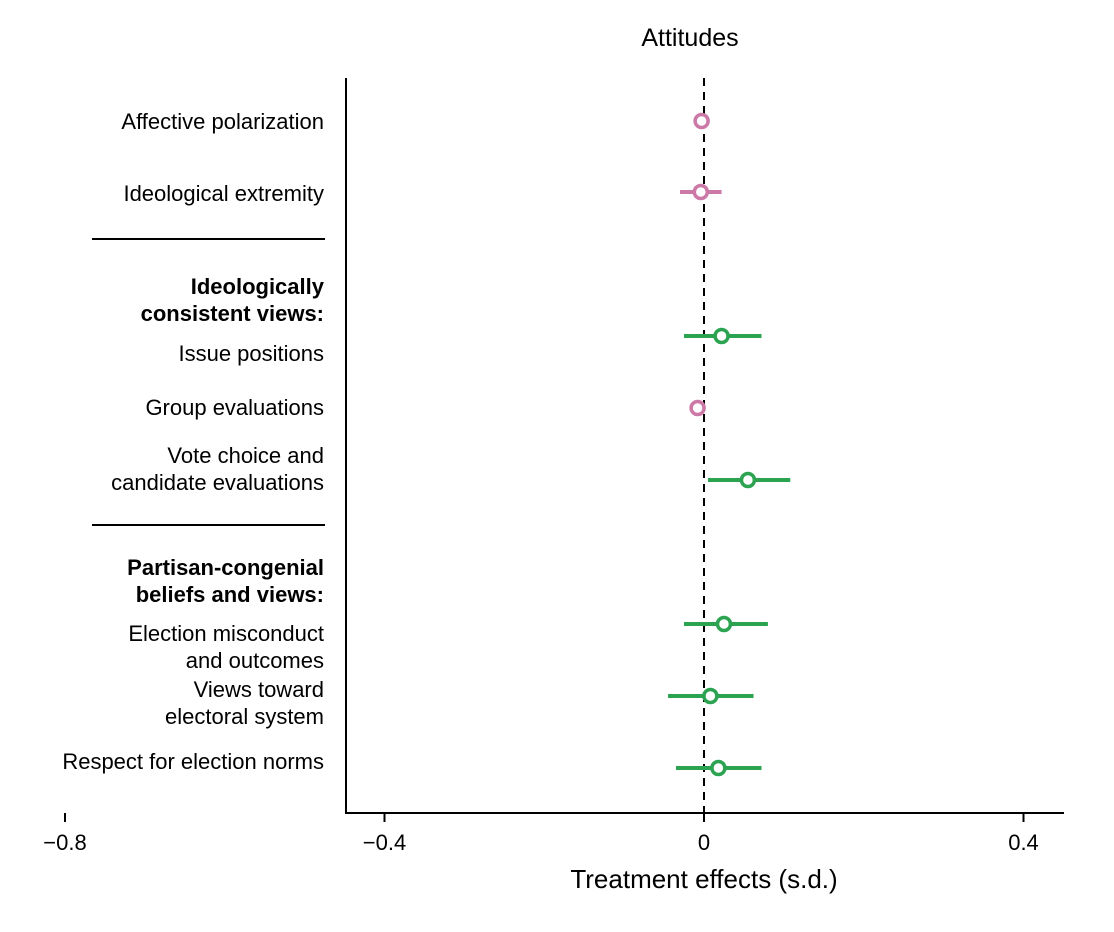  I want to click on x-tick-label: −0.4, so click(384, 842).